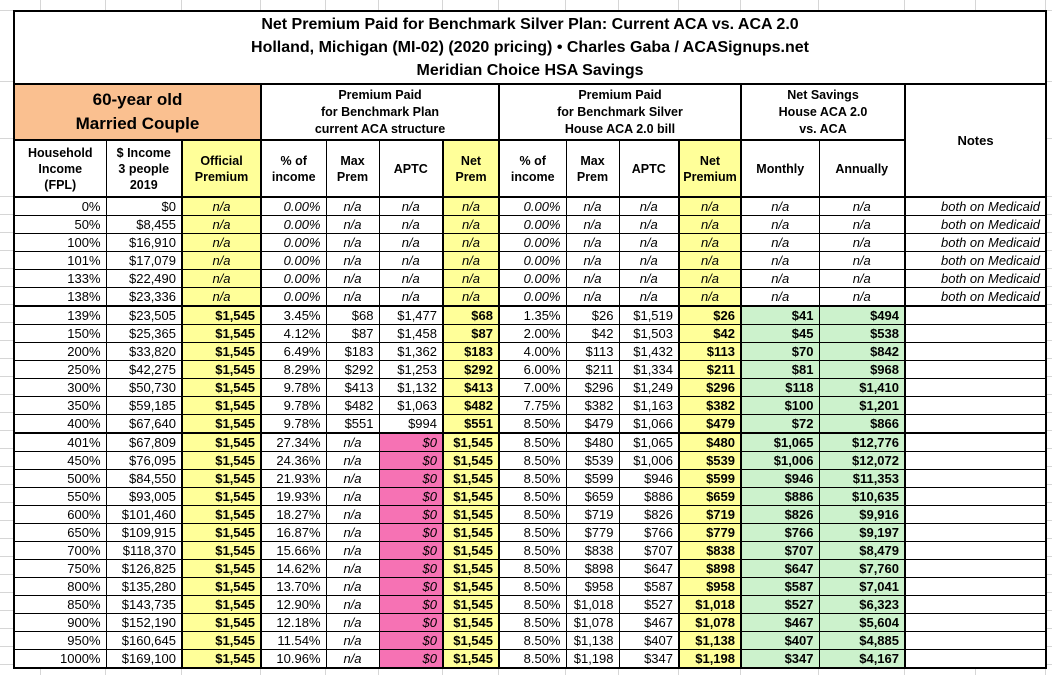 This screenshot has width=1052, height=675. Describe the element at coordinates (862, 514) in the screenshot. I see `cell-savings-annually: $9,916` at that location.